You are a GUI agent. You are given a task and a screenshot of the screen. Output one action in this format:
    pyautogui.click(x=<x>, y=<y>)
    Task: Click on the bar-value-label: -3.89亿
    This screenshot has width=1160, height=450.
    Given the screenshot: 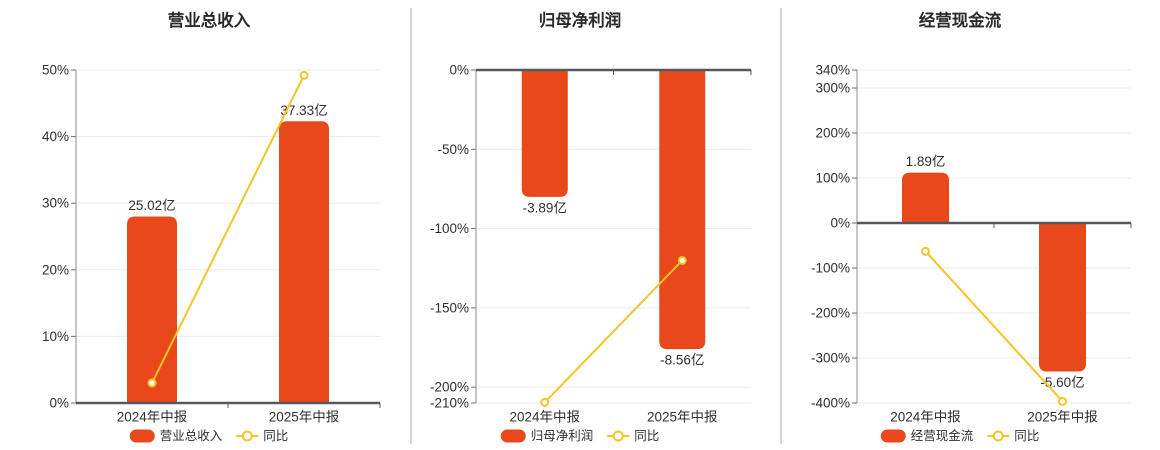 What is the action you would take?
    pyautogui.click(x=545, y=207)
    